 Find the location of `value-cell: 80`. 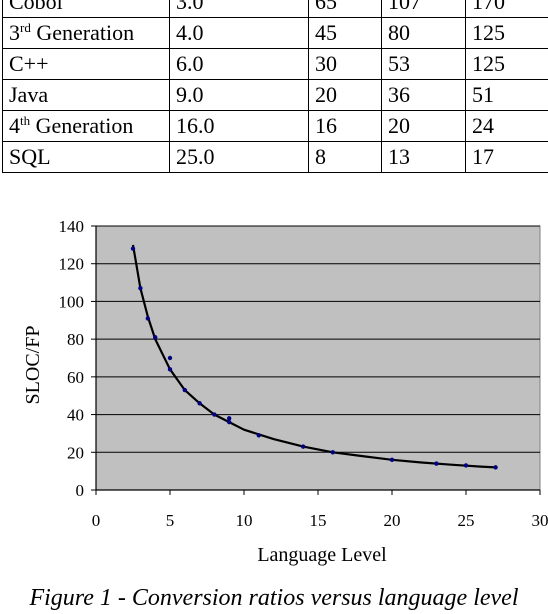

value-cell: 80 is located at coordinates (423, 33).